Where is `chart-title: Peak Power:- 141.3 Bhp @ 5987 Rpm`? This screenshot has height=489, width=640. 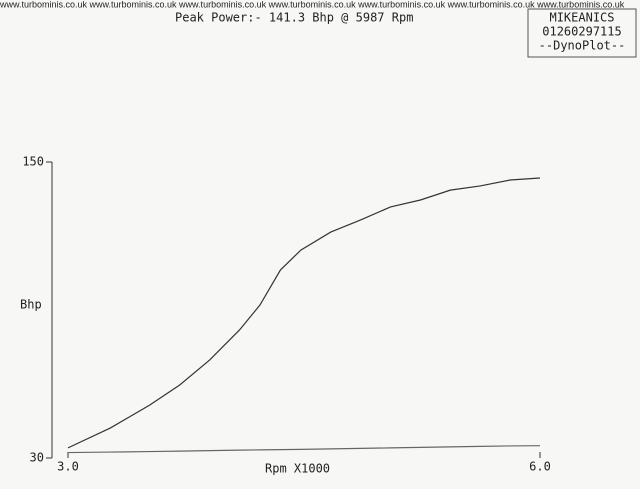 chart-title: Peak Power:- 141.3 Bhp @ 5987 Rpm is located at coordinates (294, 18).